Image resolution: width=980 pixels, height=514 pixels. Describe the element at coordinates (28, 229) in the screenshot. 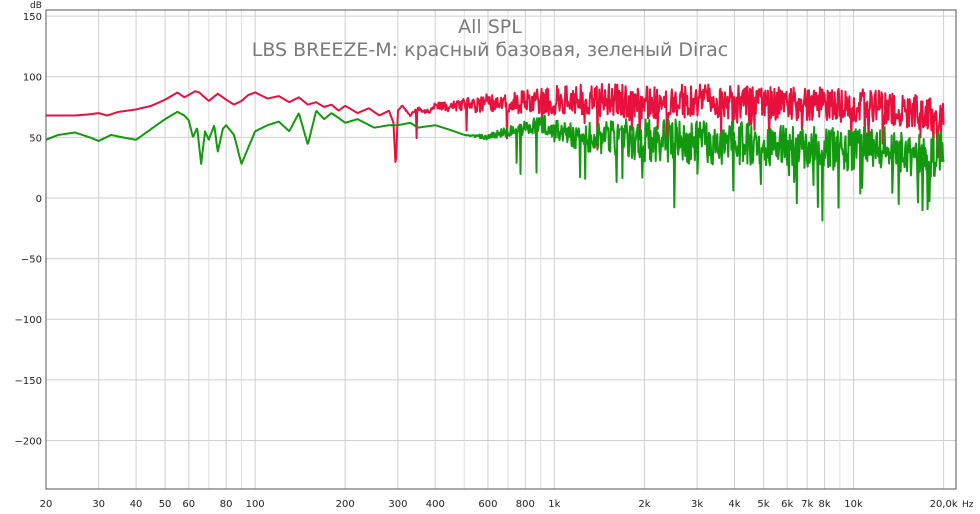

I see `y-tick-labels: 150 100 50 0 −50 −100 −150 −200` at that location.